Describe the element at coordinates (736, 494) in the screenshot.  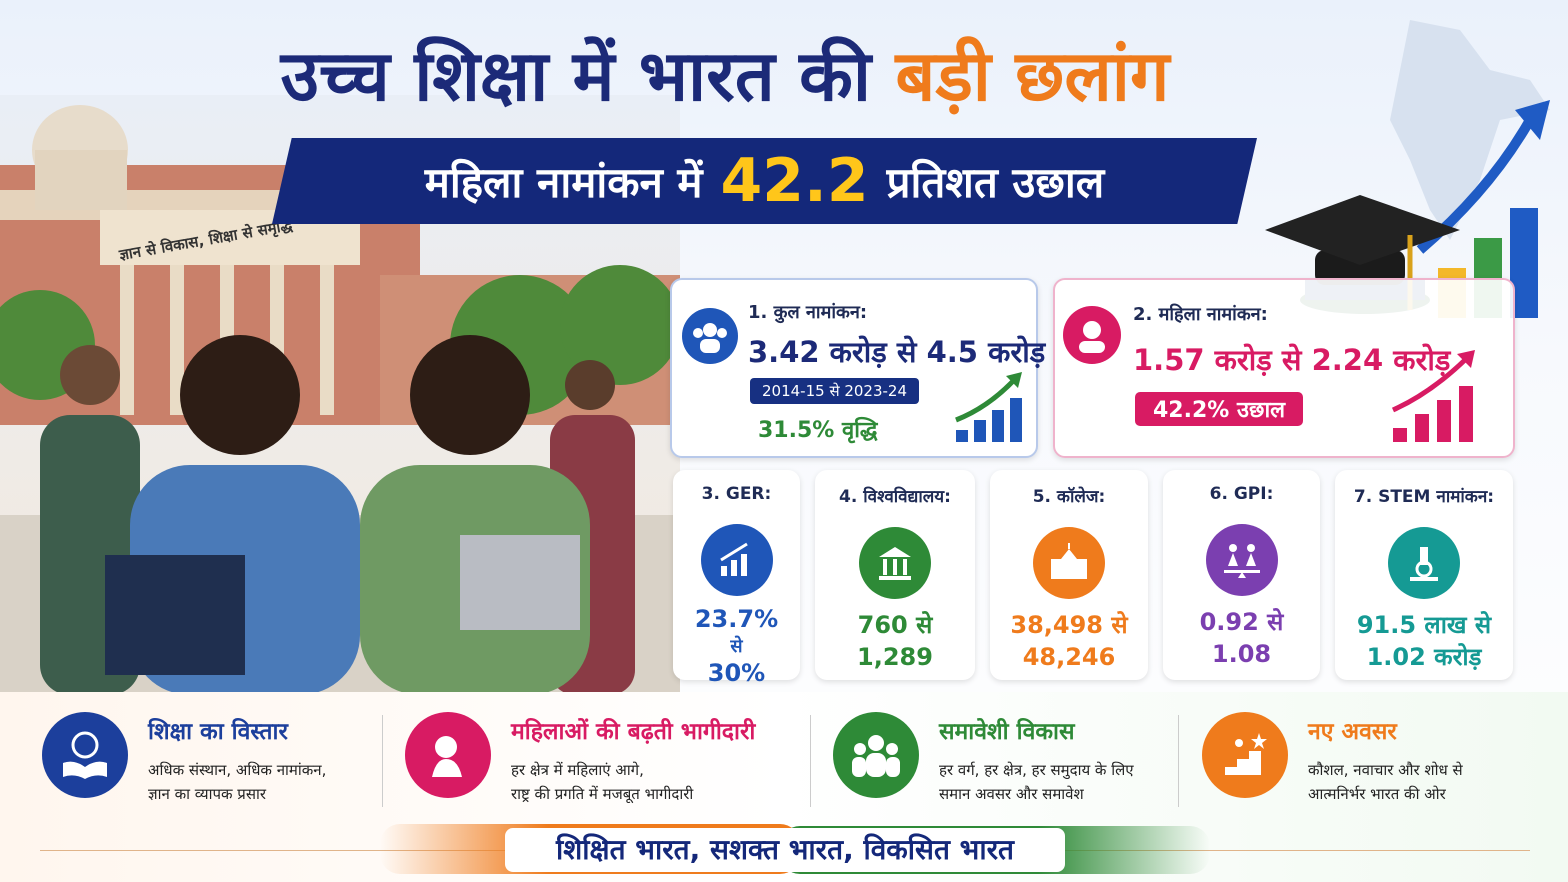
I see `card-label: 3. GER:` at that location.